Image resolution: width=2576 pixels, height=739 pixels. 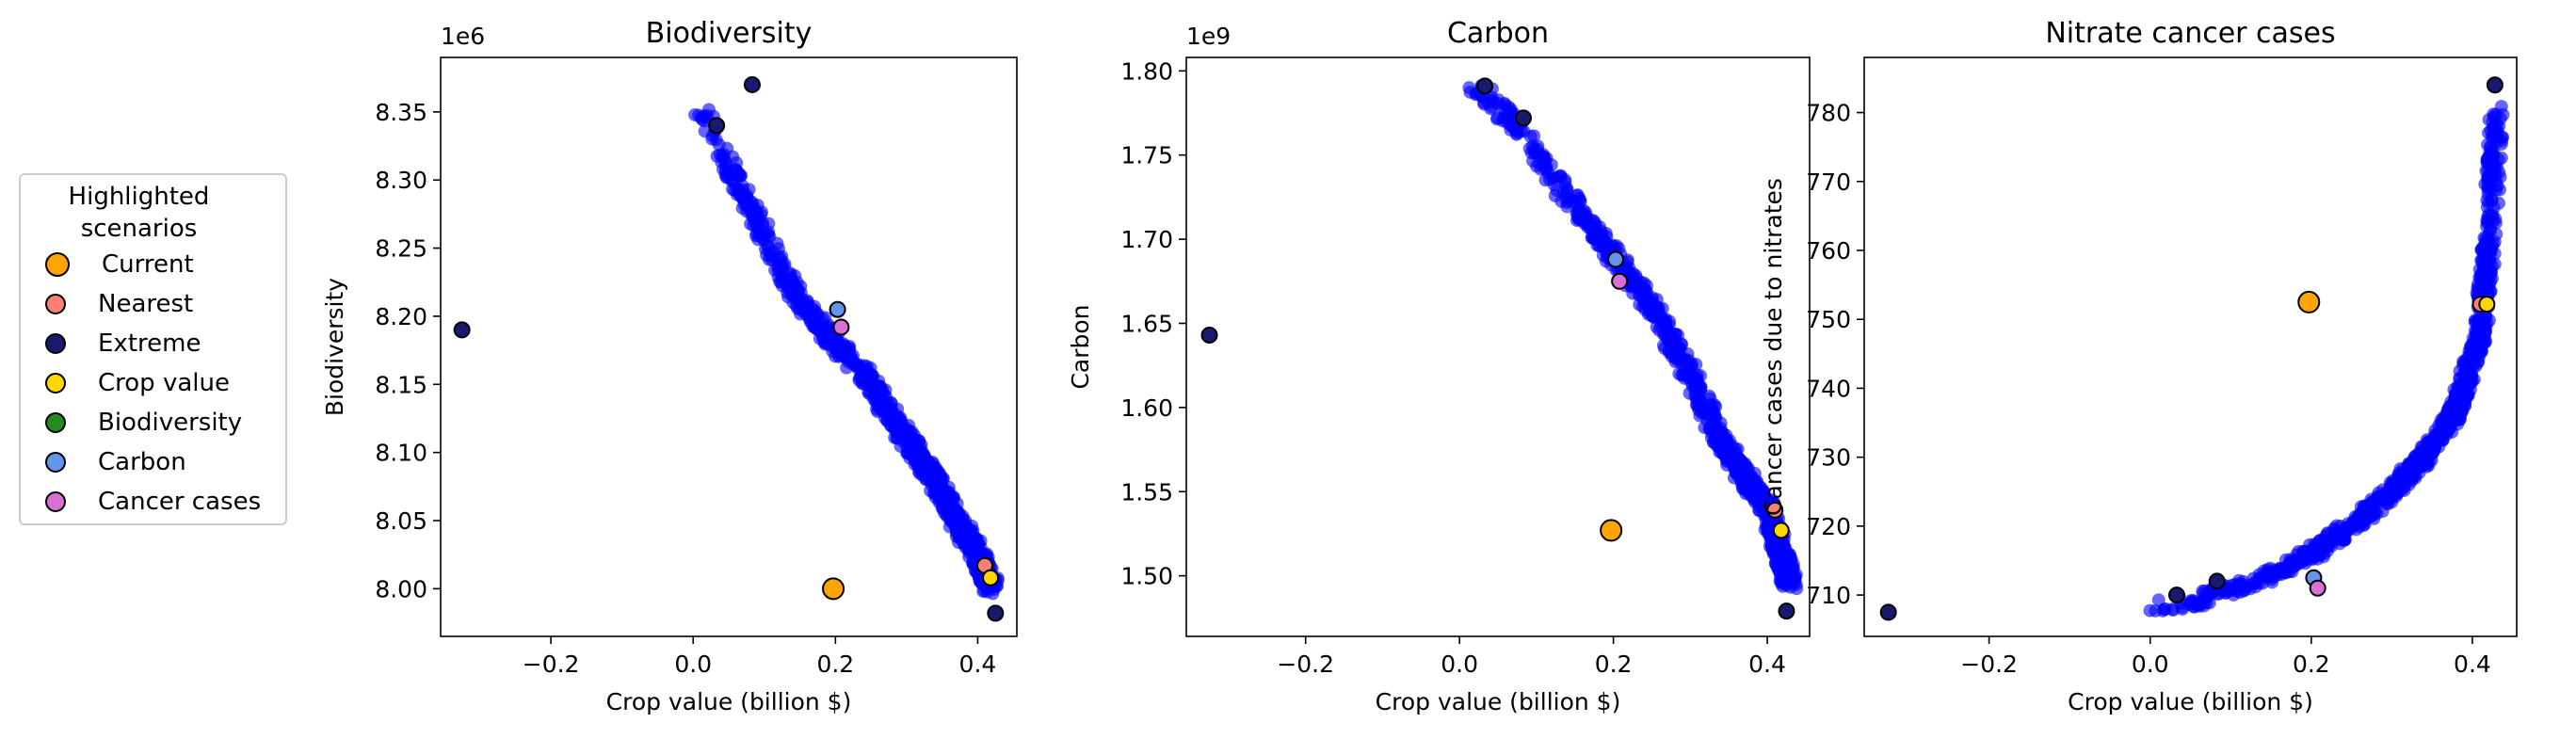 What do you see at coordinates (1146, 492) in the screenshot?
I see `y-tick-label: 1.55` at bounding box center [1146, 492].